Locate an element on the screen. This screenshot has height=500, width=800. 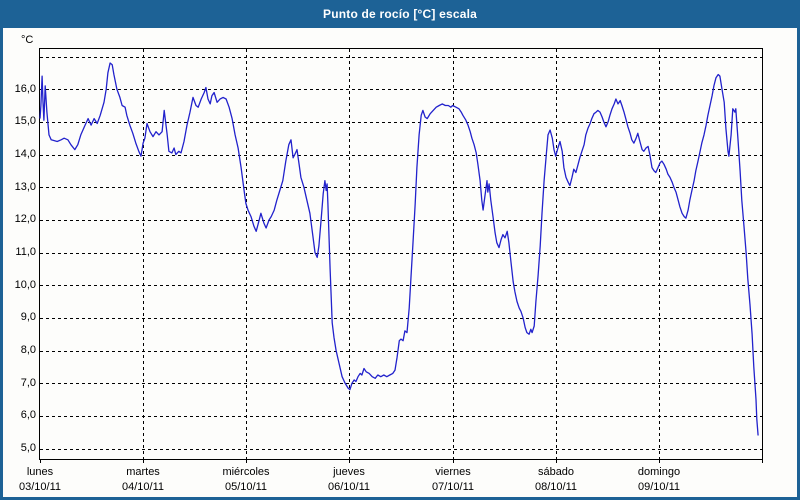
y-tick-label: 5,0 is located at coordinates (28, 448).